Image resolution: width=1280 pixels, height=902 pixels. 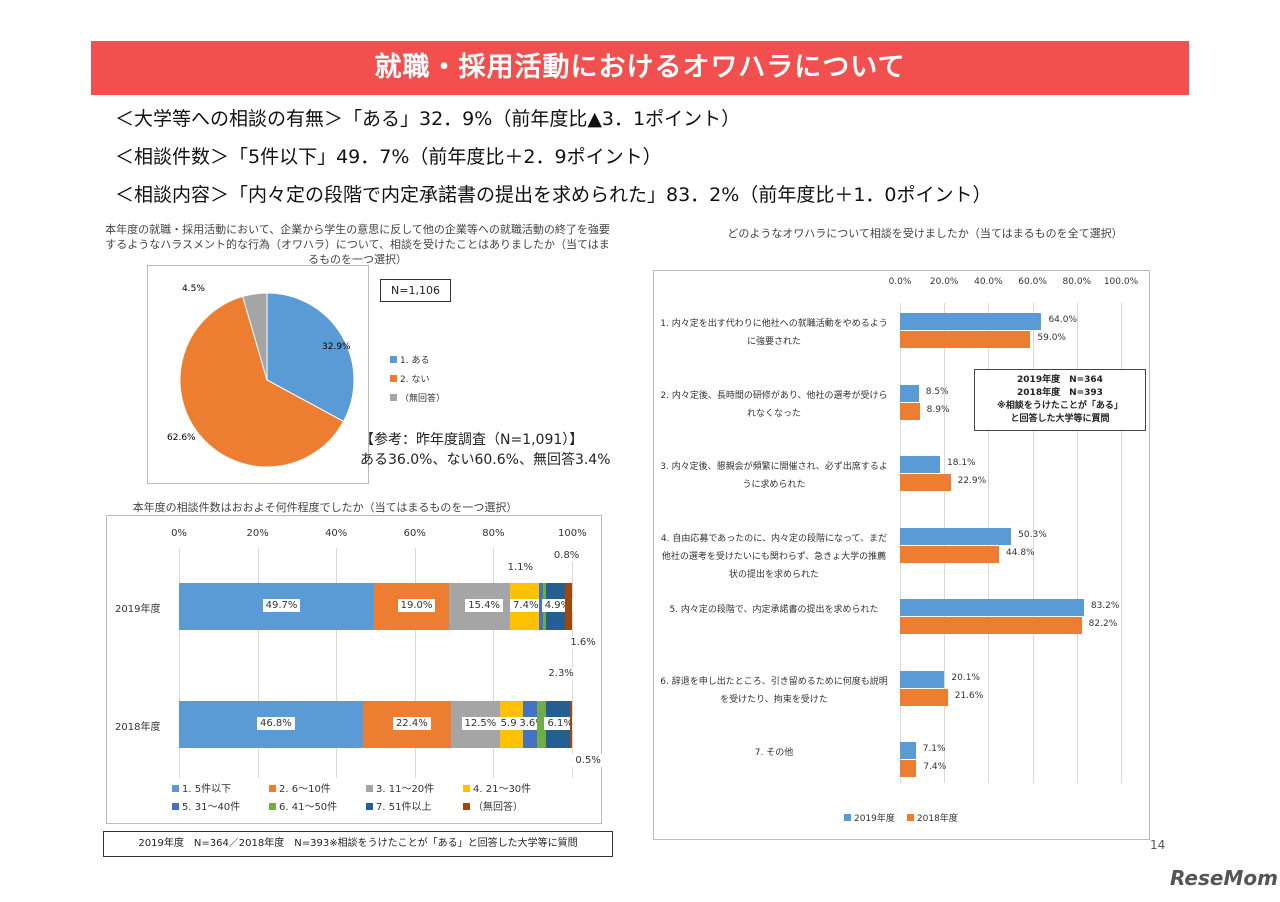 What do you see at coordinates (1077, 282) in the screenshot?
I see `x-tick-label: 80.0%` at bounding box center [1077, 282].